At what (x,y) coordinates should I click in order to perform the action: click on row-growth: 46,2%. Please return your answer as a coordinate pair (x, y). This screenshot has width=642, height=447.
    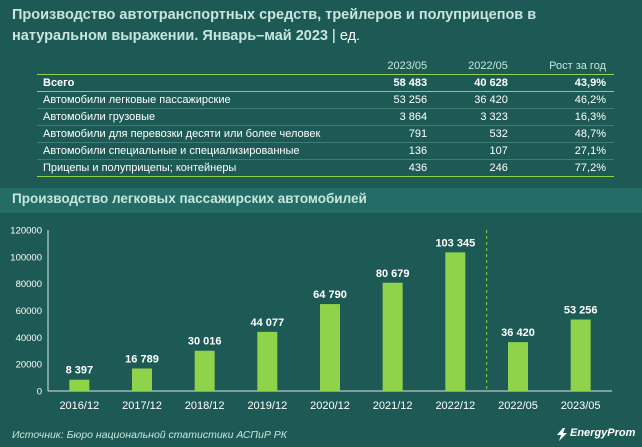
    Looking at the image, I should click on (590, 100).